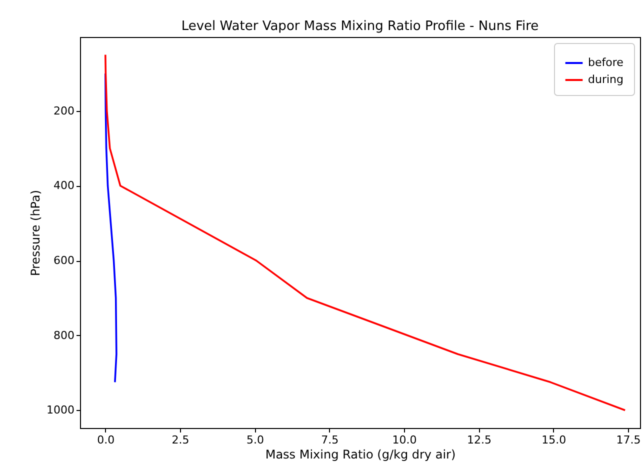 The width and height of the screenshot is (643, 474). What do you see at coordinates (606, 62) in the screenshot?
I see `legend-label: before` at bounding box center [606, 62].